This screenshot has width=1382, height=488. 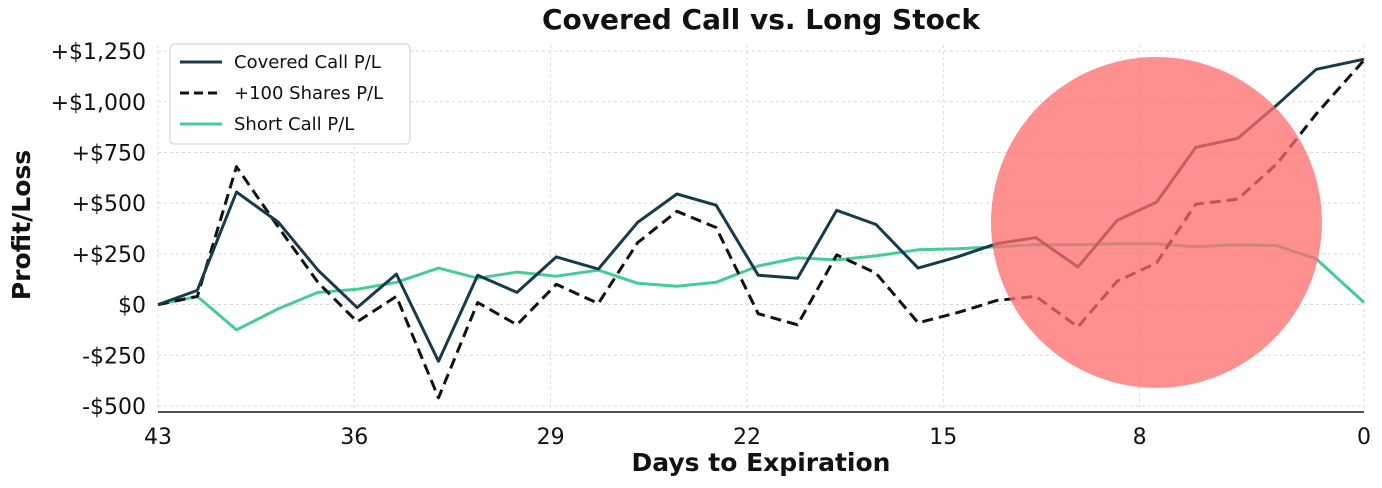 What do you see at coordinates (551, 437) in the screenshot?
I see `x-tick-label: 29` at bounding box center [551, 437].